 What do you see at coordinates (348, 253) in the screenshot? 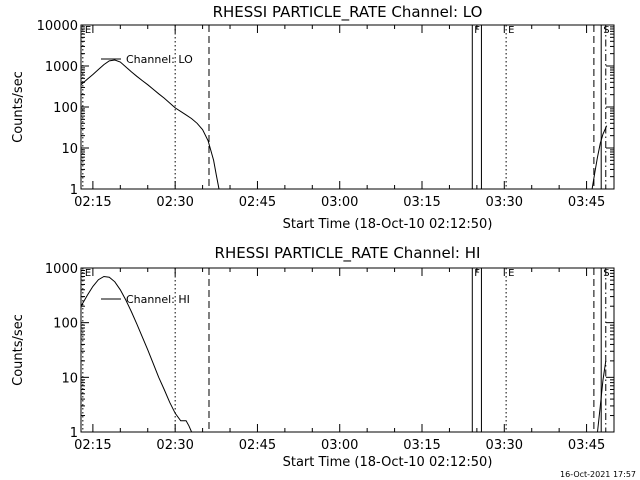
I see `chart-title: RHESSI PARTICLE_RATE Channel: HI` at bounding box center [348, 253].